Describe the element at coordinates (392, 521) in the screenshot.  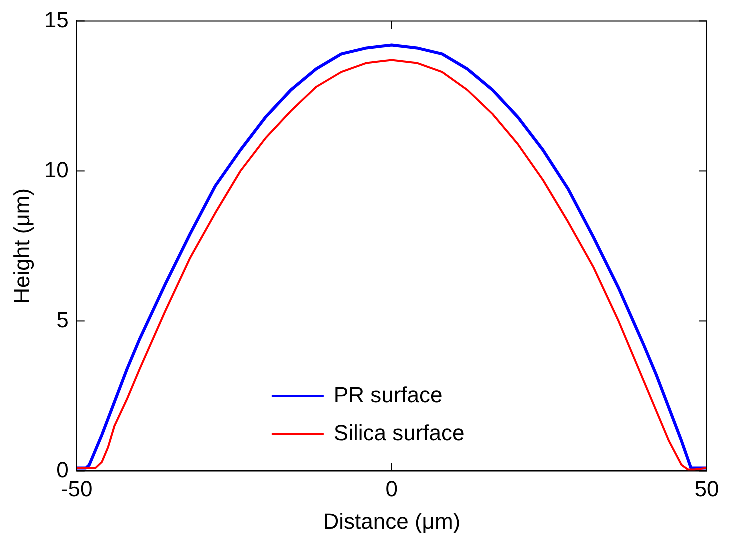
I see `x-axis-title: Distance (μm)` at that location.